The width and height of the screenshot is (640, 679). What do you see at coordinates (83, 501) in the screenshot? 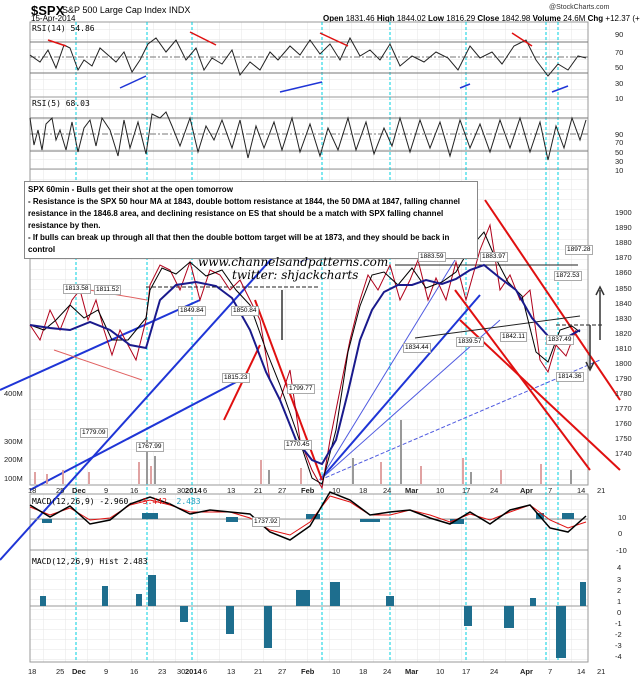
I see `macd-value: MACD(12,26,9) -2.960,` at bounding box center [83, 501].